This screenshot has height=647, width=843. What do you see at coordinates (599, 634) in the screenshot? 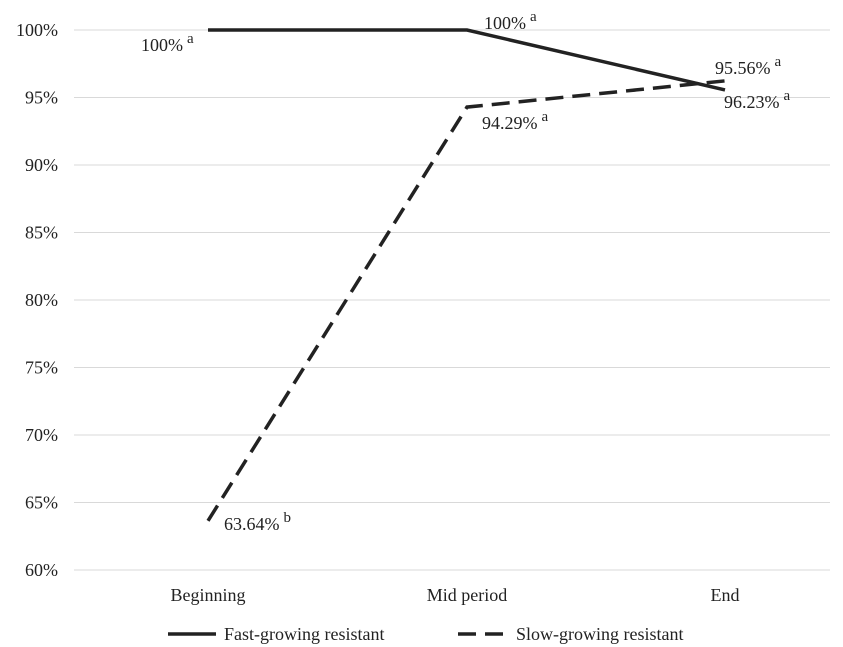
I see `legend-label: Slow-growing resistant` at bounding box center [599, 634].